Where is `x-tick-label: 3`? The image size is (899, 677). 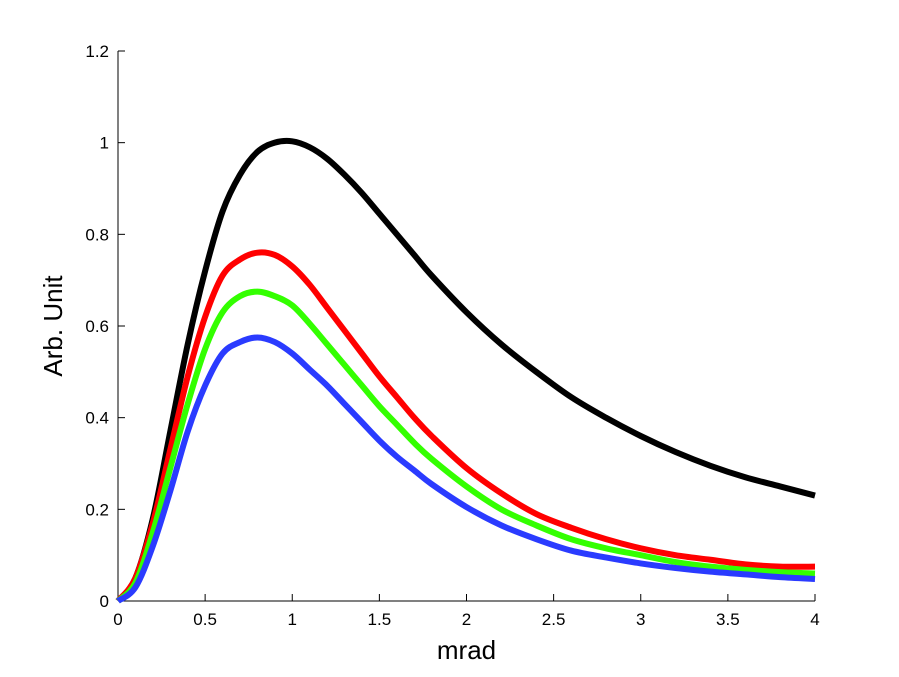
x-tick-label: 3 is located at coordinates (640, 619).